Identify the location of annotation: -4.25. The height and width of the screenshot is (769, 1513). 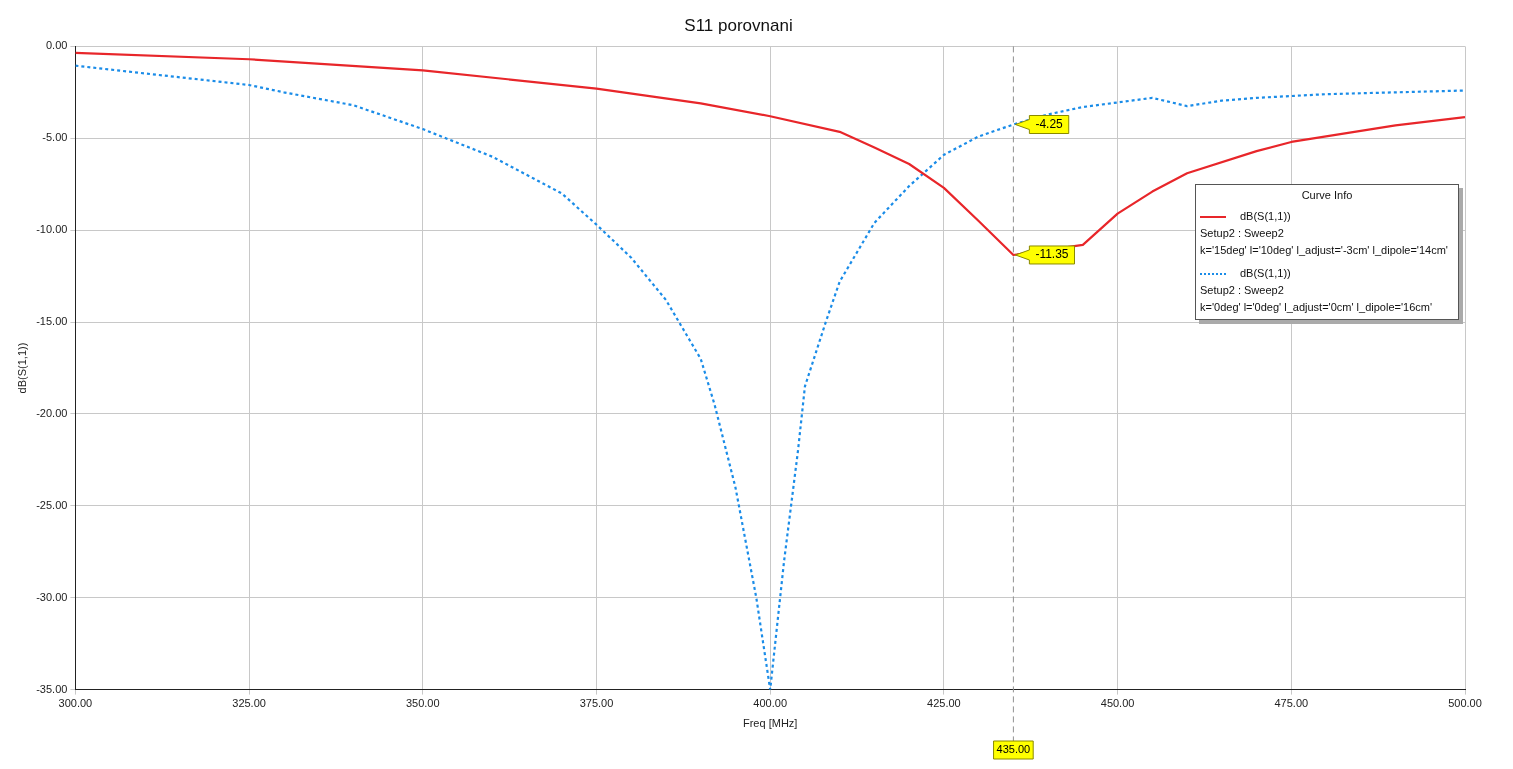
(1049, 123).